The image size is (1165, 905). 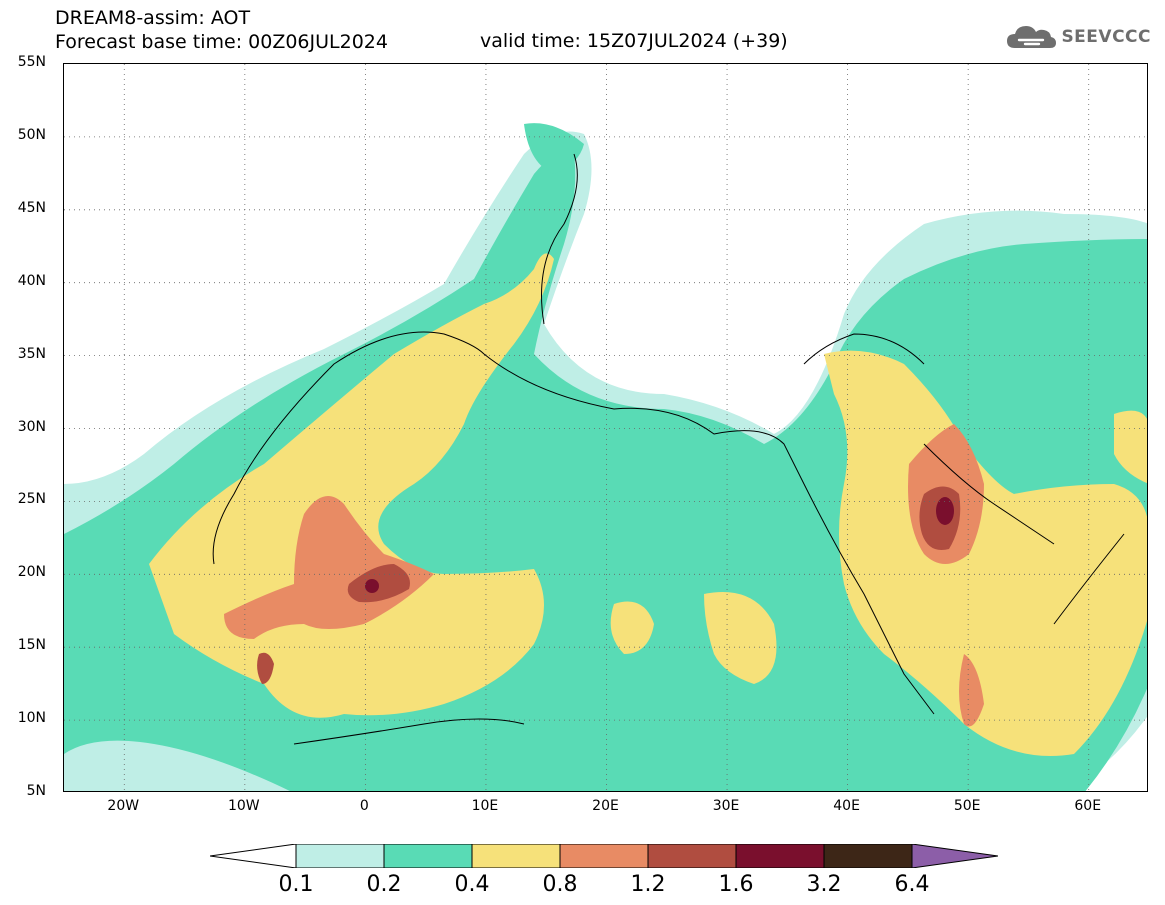 What do you see at coordinates (31, 353) in the screenshot?
I see `lat-label: 35N` at bounding box center [31, 353].